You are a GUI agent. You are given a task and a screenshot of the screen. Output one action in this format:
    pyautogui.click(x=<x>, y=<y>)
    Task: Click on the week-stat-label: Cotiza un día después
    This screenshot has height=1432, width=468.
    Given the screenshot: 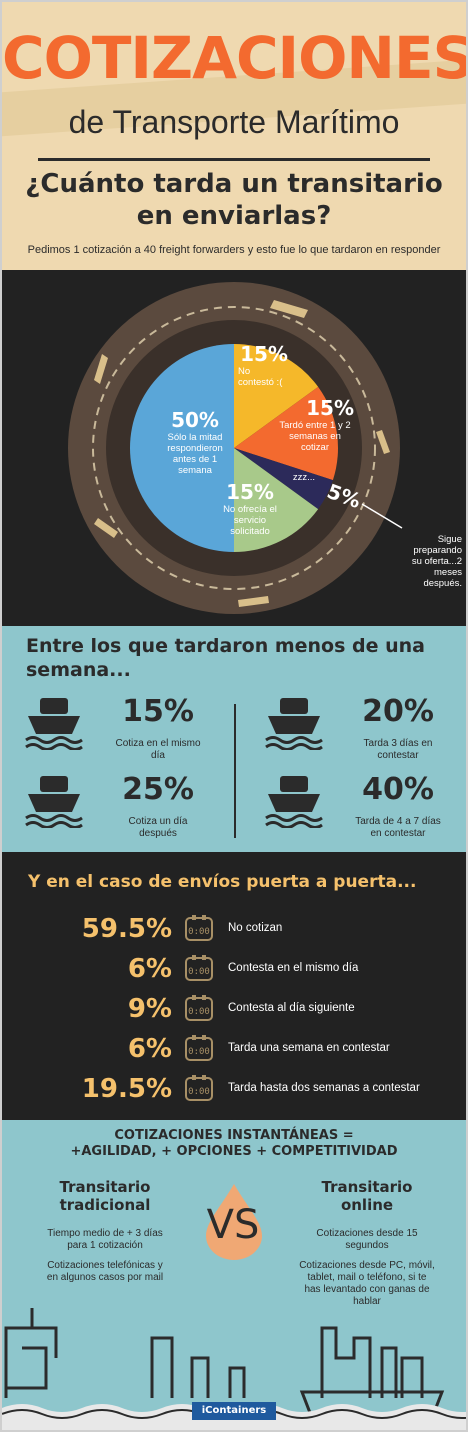 What is the action you would take?
    pyautogui.click(x=158, y=828)
    